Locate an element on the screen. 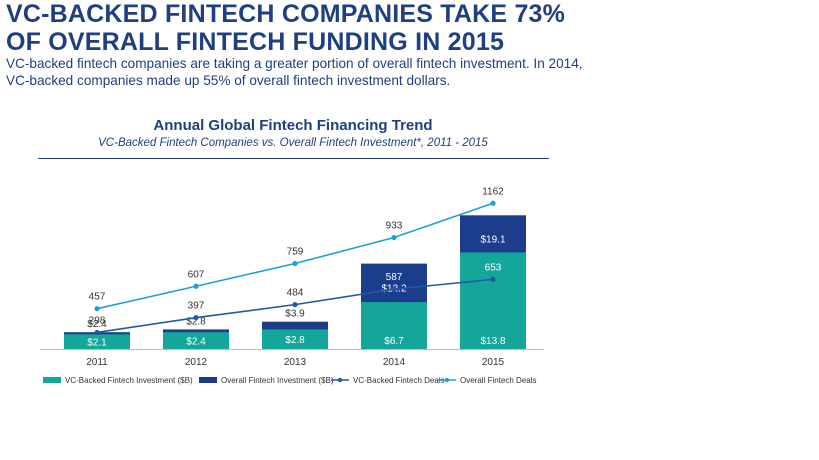 The height and width of the screenshot is (460, 819). data-label-overall-2013: $3.9 is located at coordinates (295, 314).